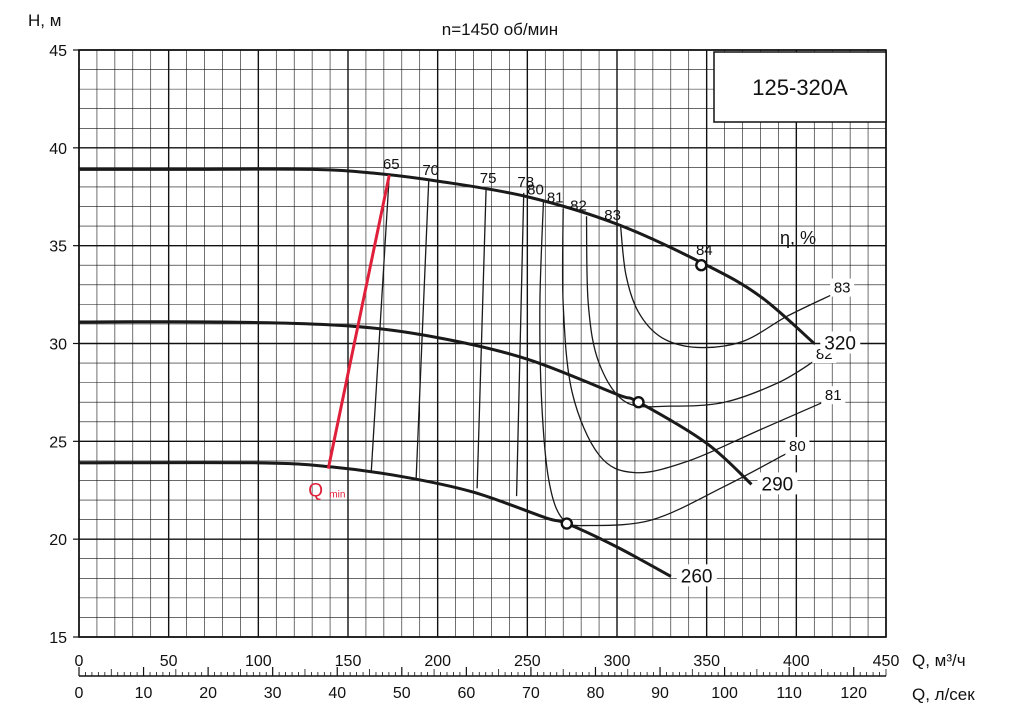  What do you see at coordinates (939, 660) in the screenshot?
I see `x-axis-title: Q, м³/ч` at bounding box center [939, 660].